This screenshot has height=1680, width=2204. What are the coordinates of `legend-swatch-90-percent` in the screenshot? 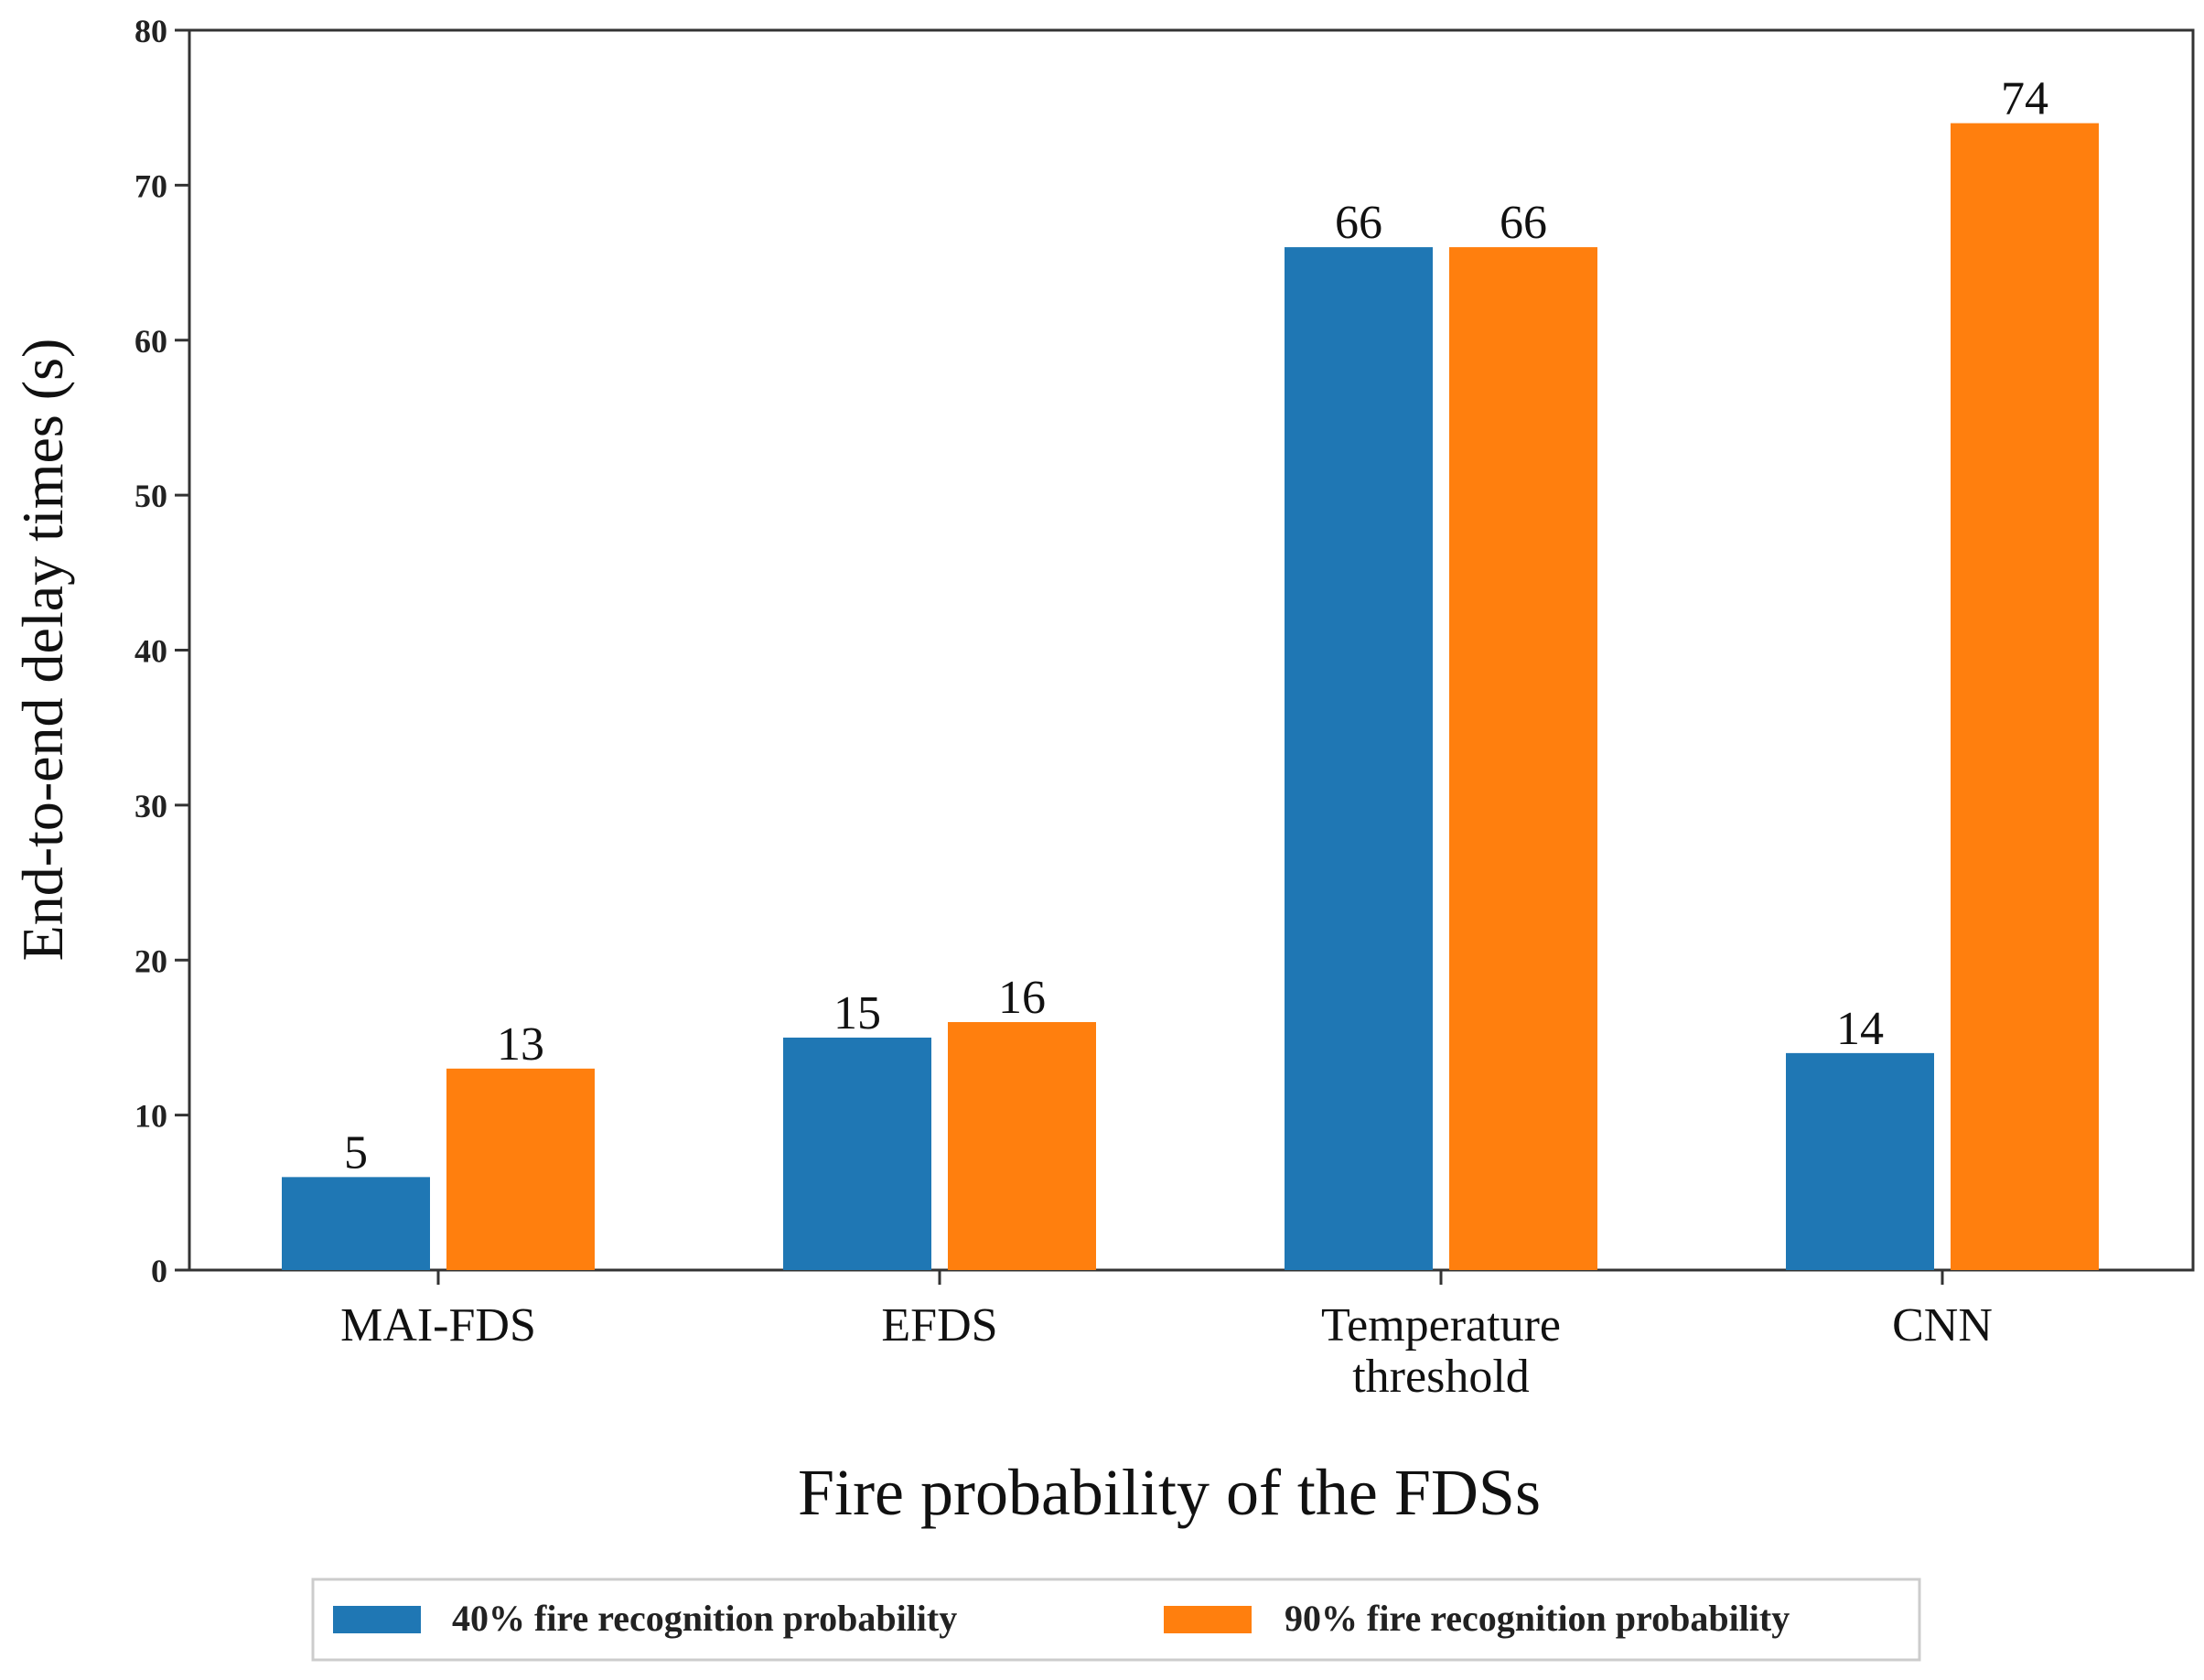 It's located at (1208, 1619).